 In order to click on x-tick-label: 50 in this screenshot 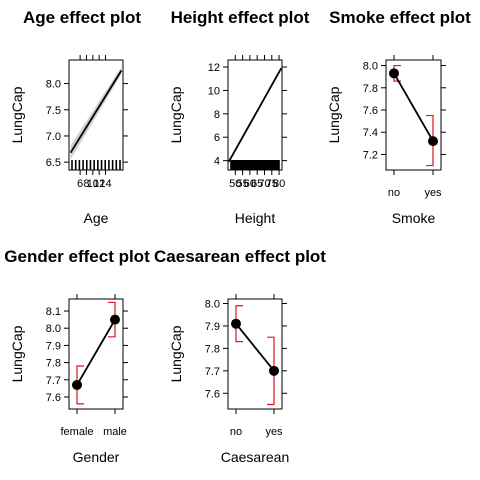, I will do `click(235, 184)`.